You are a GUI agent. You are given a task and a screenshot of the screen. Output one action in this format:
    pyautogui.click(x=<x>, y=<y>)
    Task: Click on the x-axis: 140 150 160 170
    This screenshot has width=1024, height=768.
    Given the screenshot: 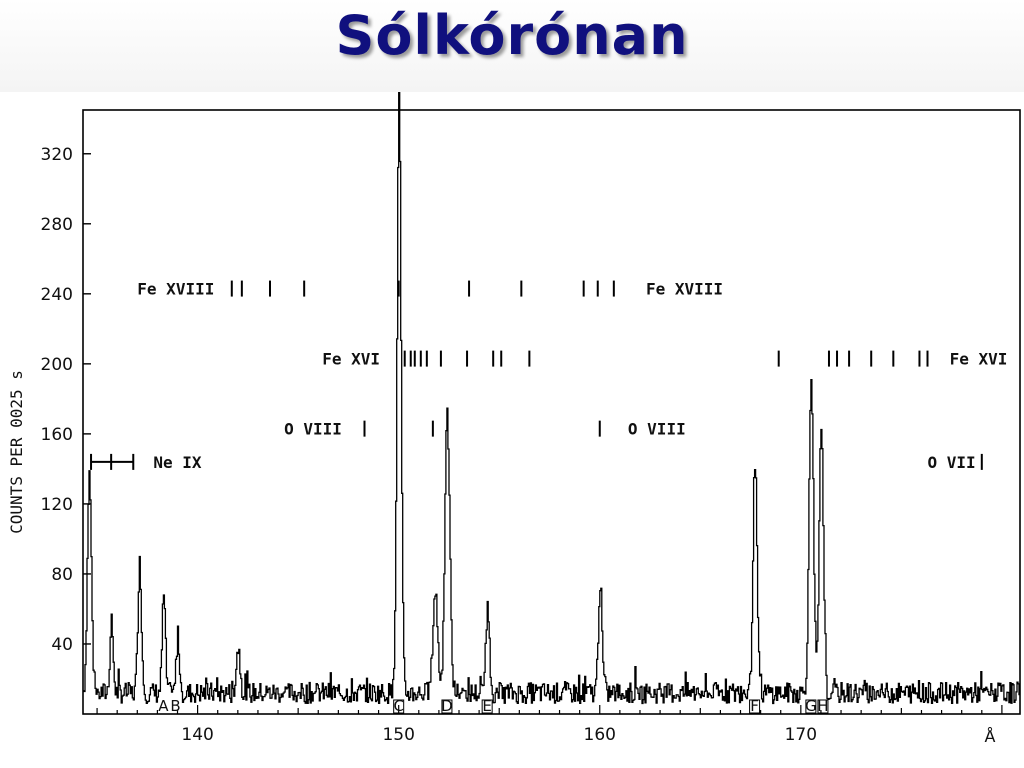 What is the action you would take?
    pyautogui.click(x=549, y=725)
    